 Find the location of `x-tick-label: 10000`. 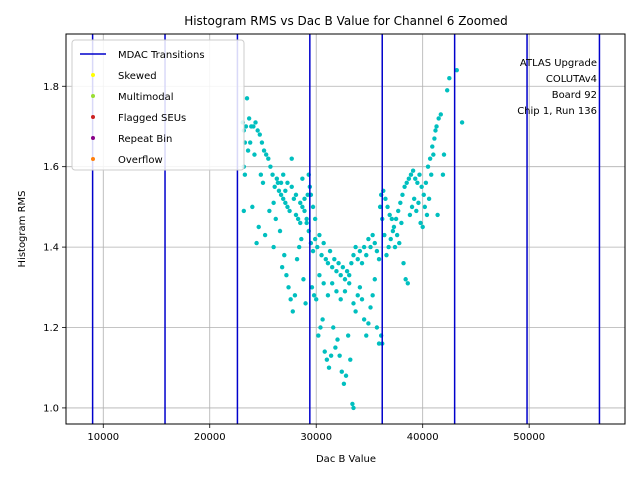

x-tick-label: 10000 is located at coordinates (103, 437).